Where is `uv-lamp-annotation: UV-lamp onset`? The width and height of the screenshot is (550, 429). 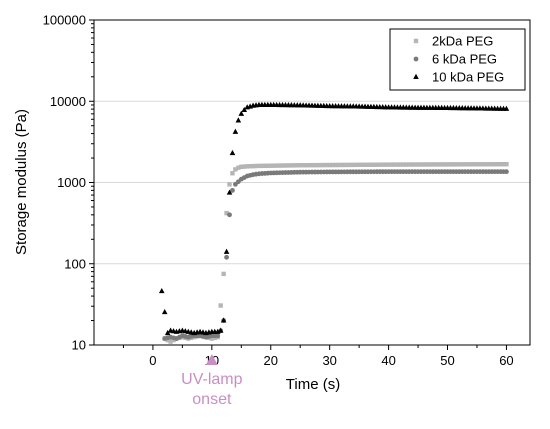
uv-lamp-annotation: UV-lamp onset is located at coordinates (212, 381).